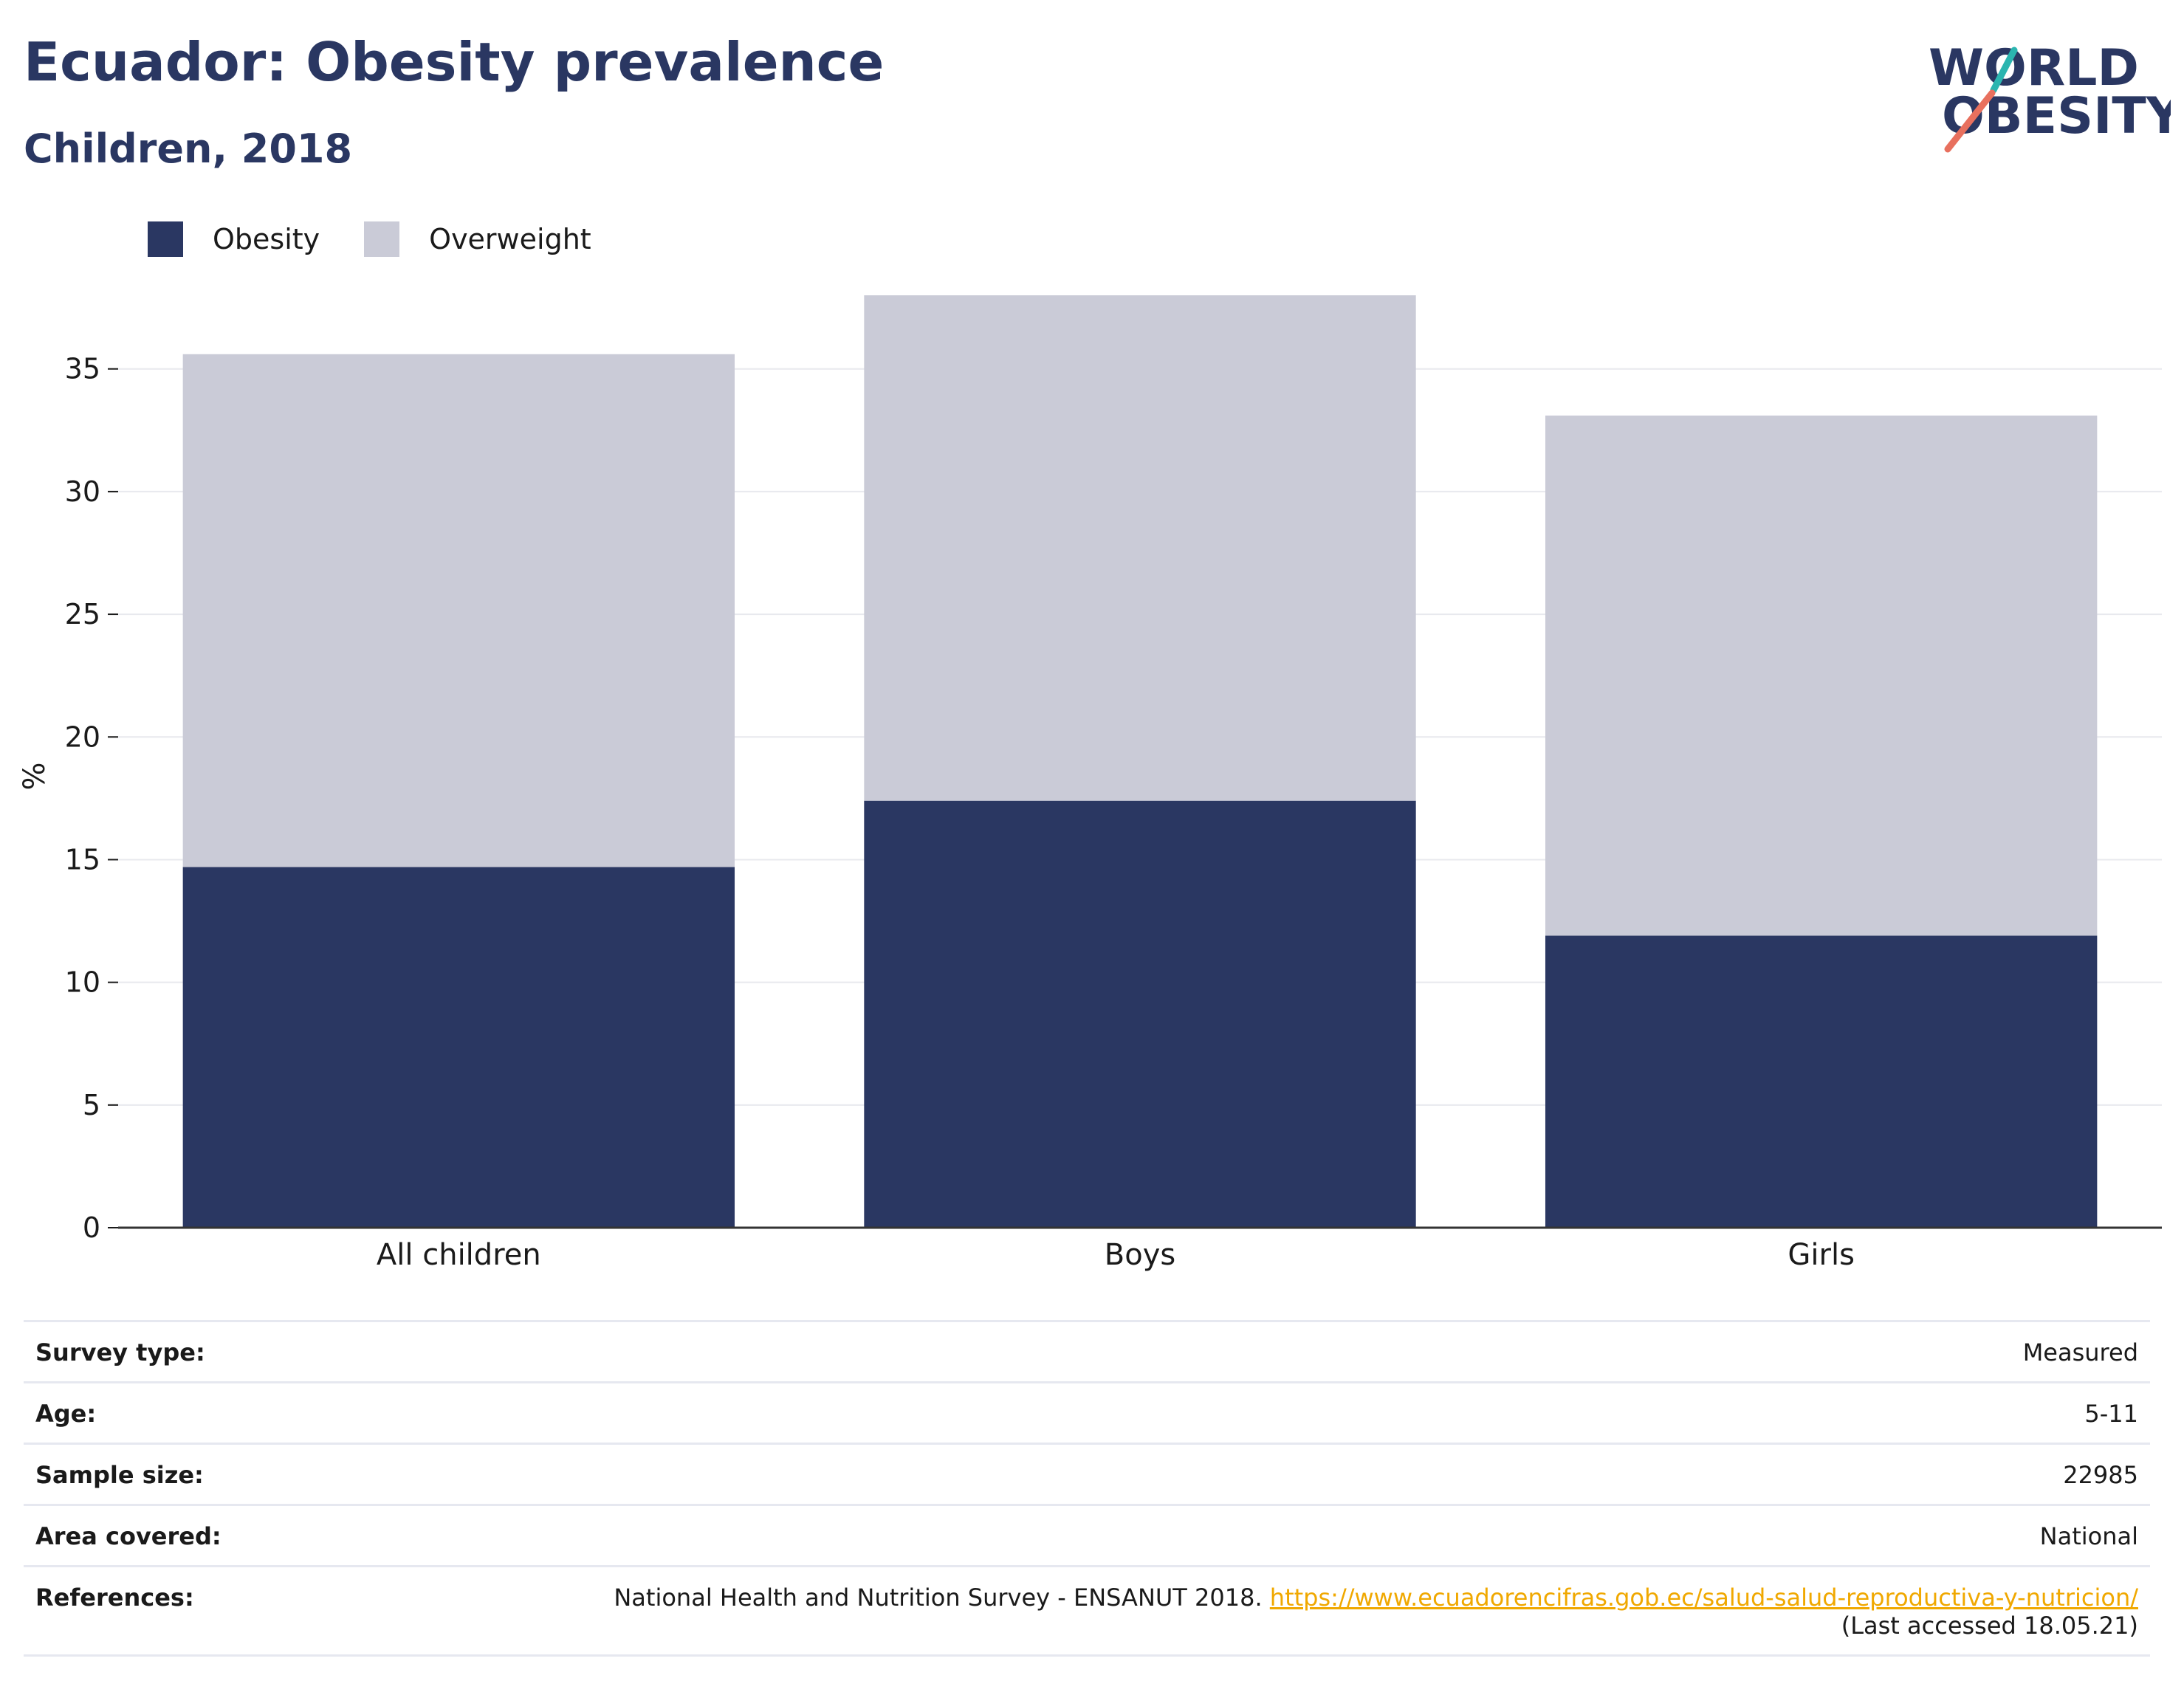  What do you see at coordinates (114, 1598) in the screenshot?
I see `references-label: References:` at bounding box center [114, 1598].